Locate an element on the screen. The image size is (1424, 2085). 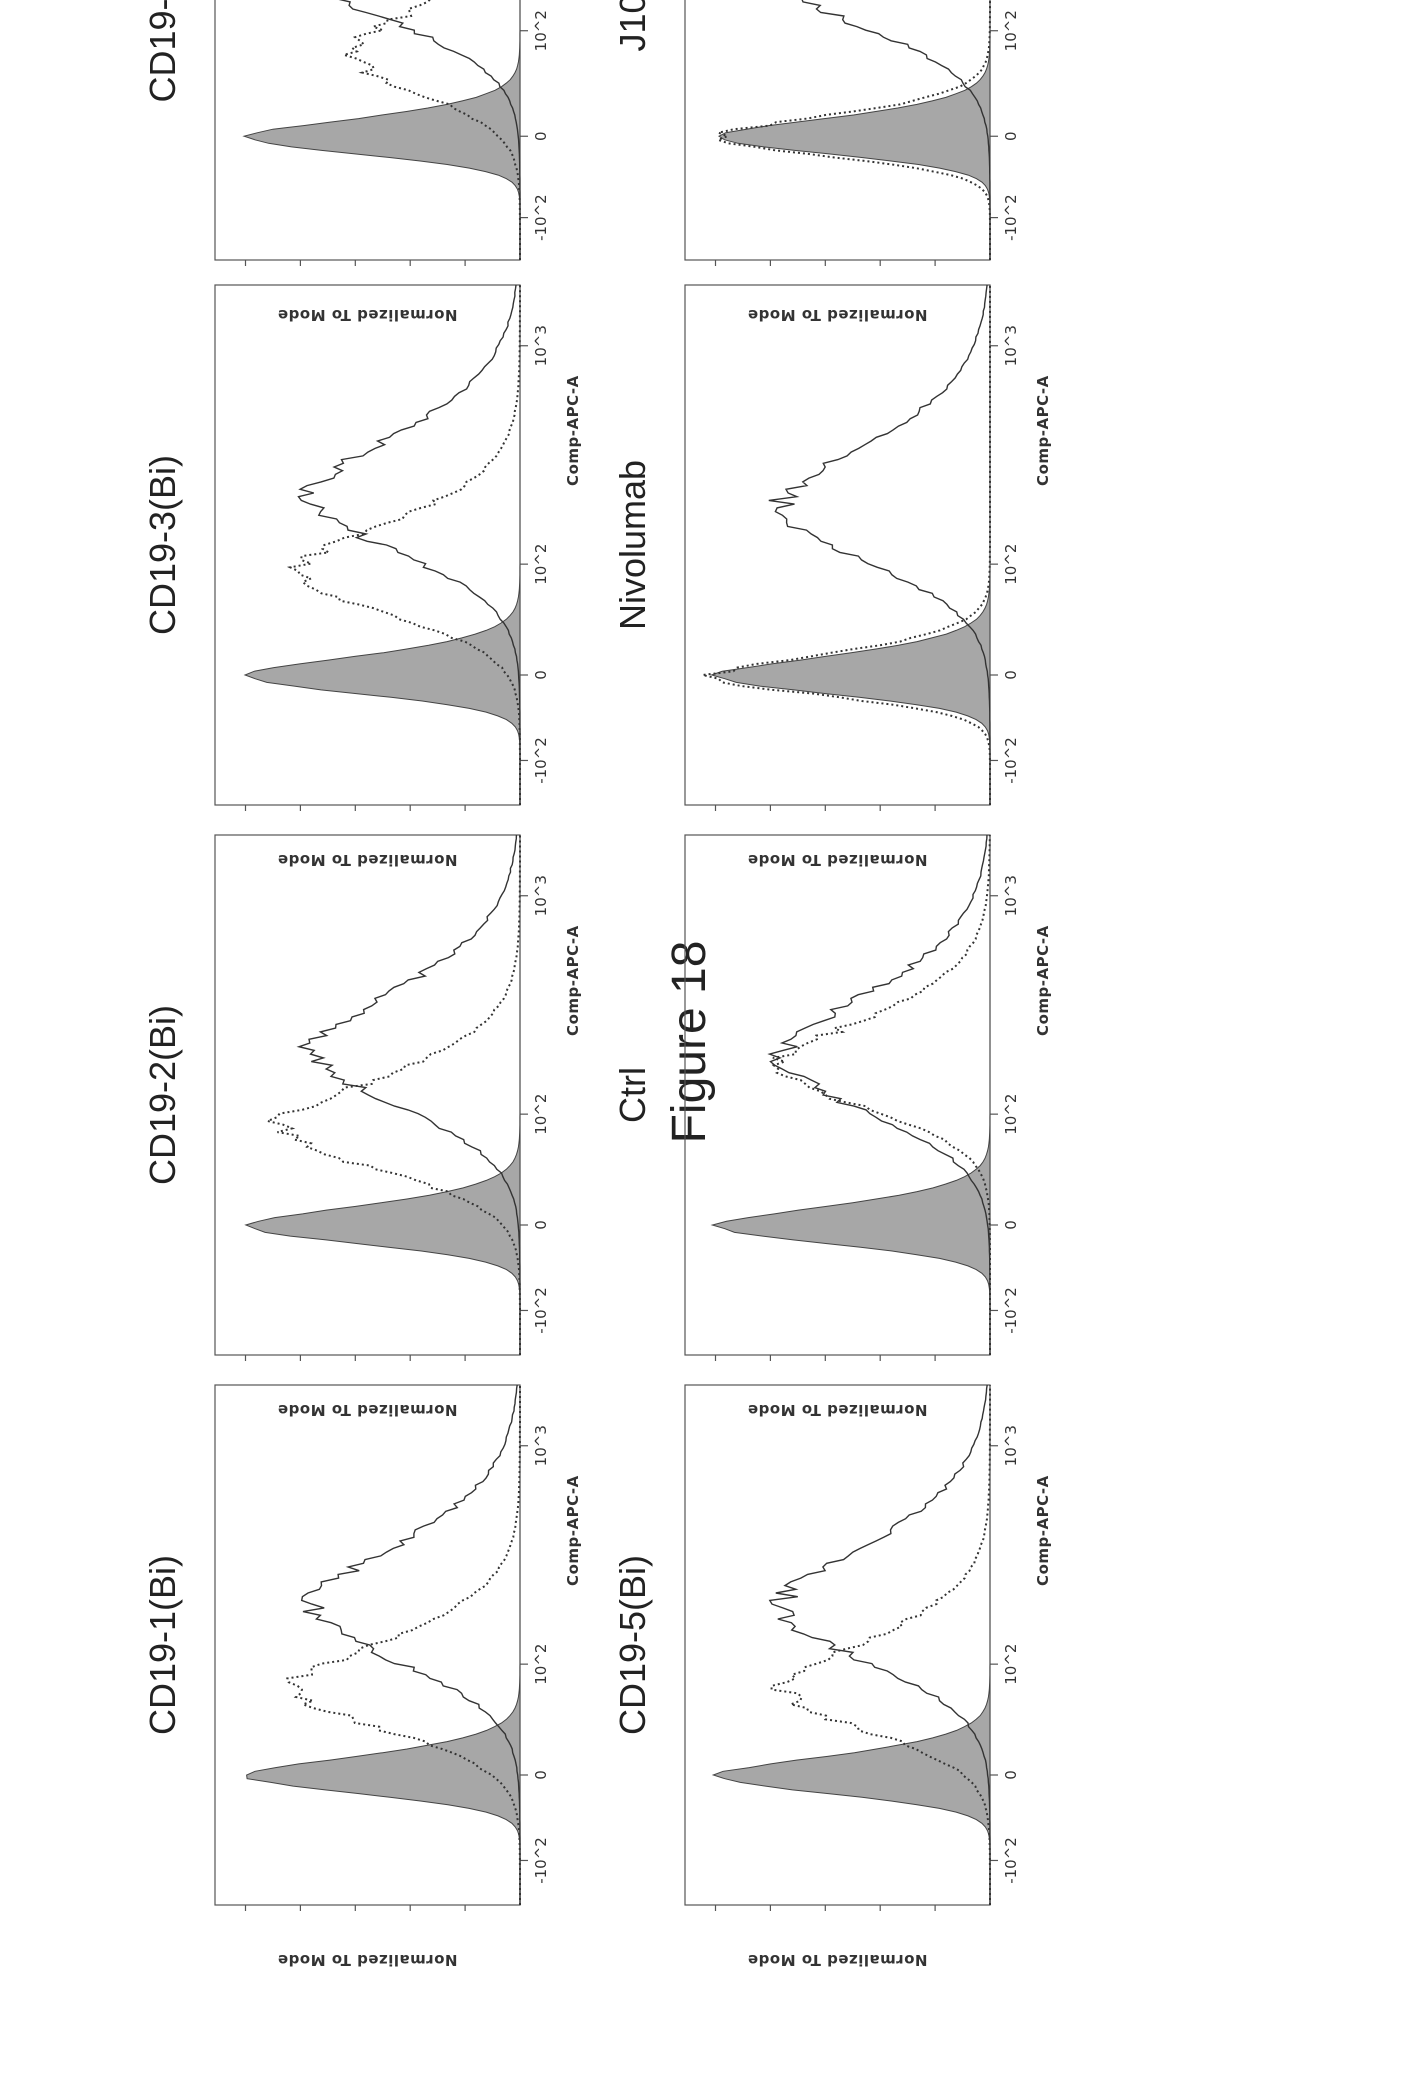
panel-title: CD19-4(Bi) is located at coordinates (162, 51).